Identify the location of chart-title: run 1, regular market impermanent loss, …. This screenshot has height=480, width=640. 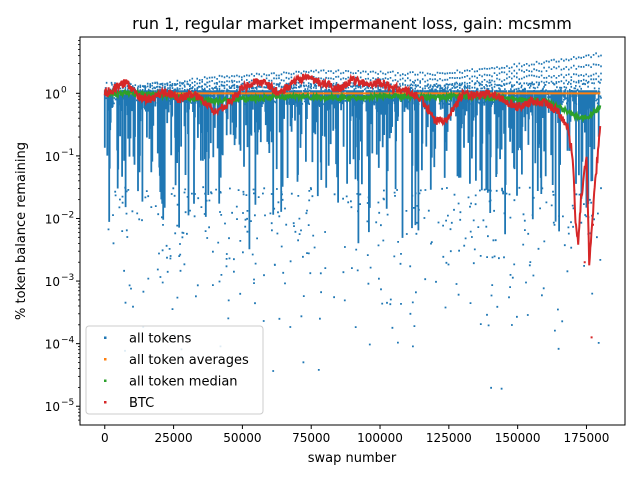
(352, 23).